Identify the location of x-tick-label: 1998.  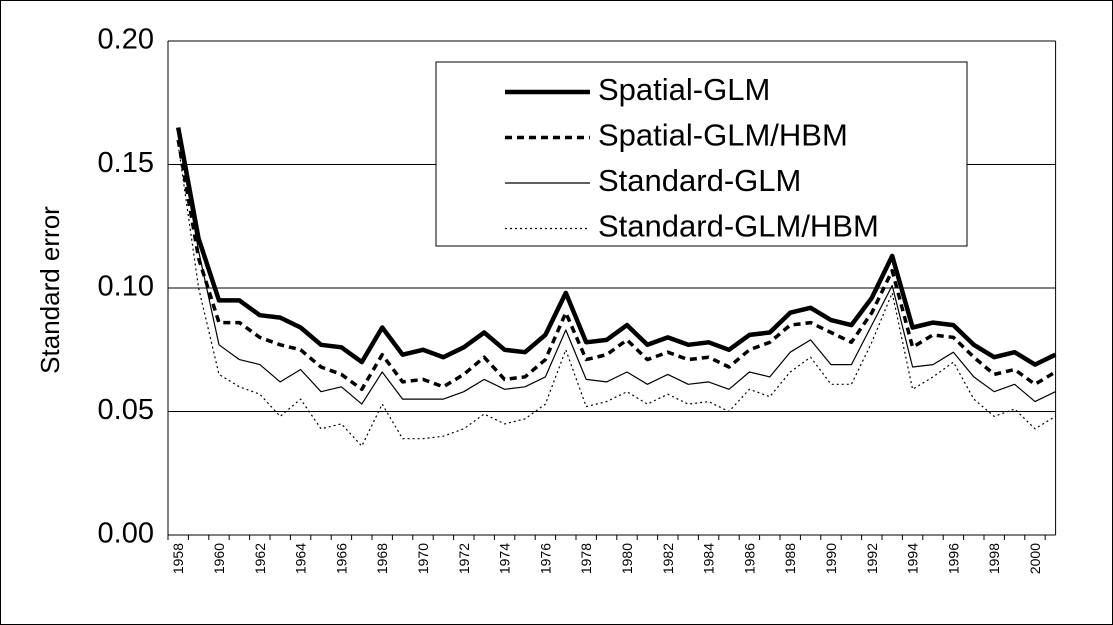
(994, 558).